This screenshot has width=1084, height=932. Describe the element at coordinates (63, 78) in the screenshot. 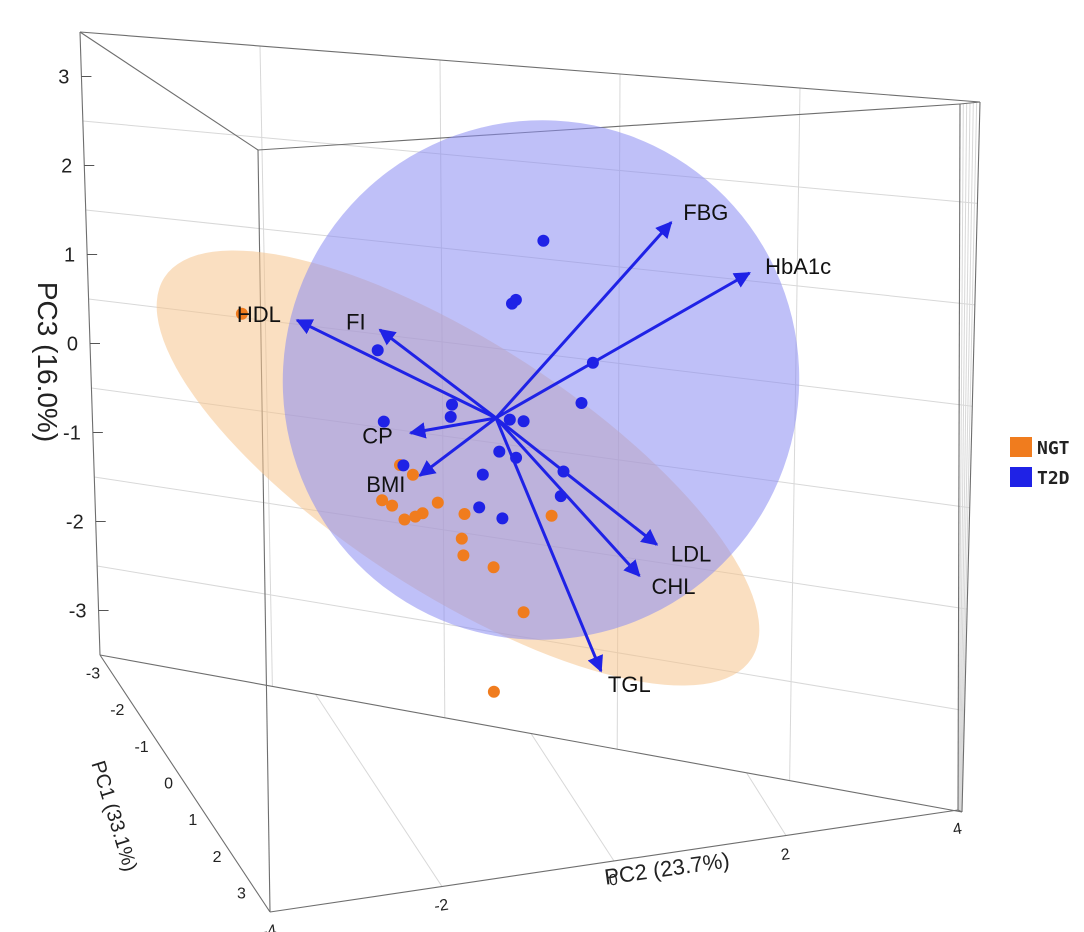

I see `pc3-tick-label: 3` at that location.